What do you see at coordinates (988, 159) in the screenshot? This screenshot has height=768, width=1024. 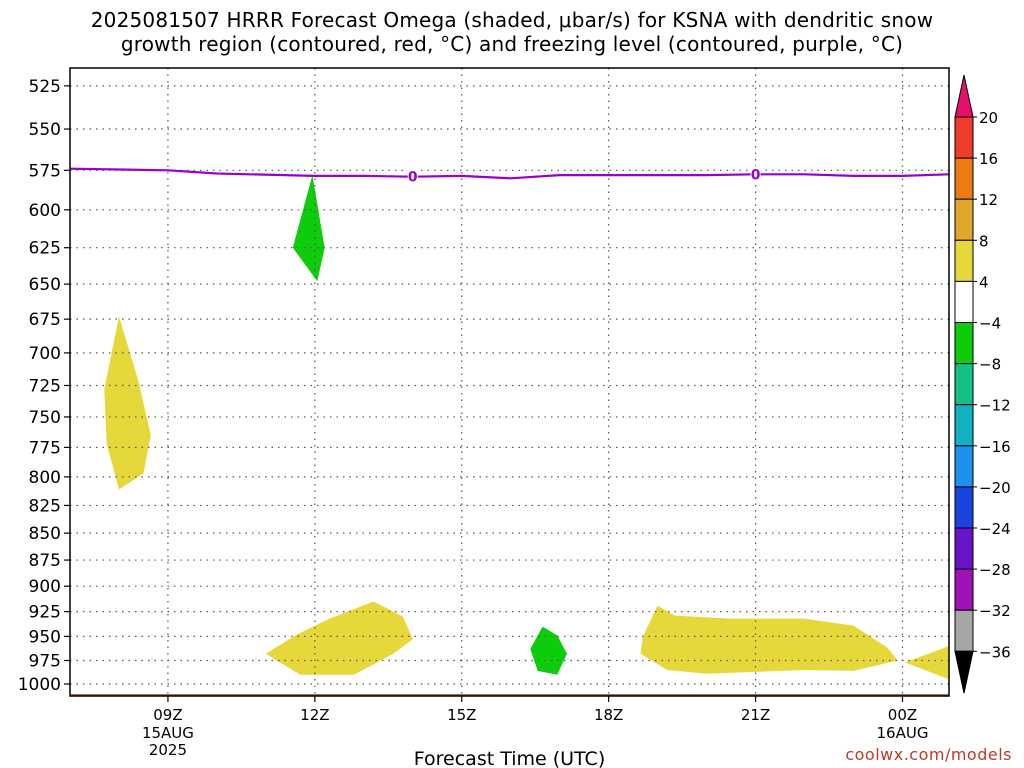 I see `colorbar-label: 16` at bounding box center [988, 159].